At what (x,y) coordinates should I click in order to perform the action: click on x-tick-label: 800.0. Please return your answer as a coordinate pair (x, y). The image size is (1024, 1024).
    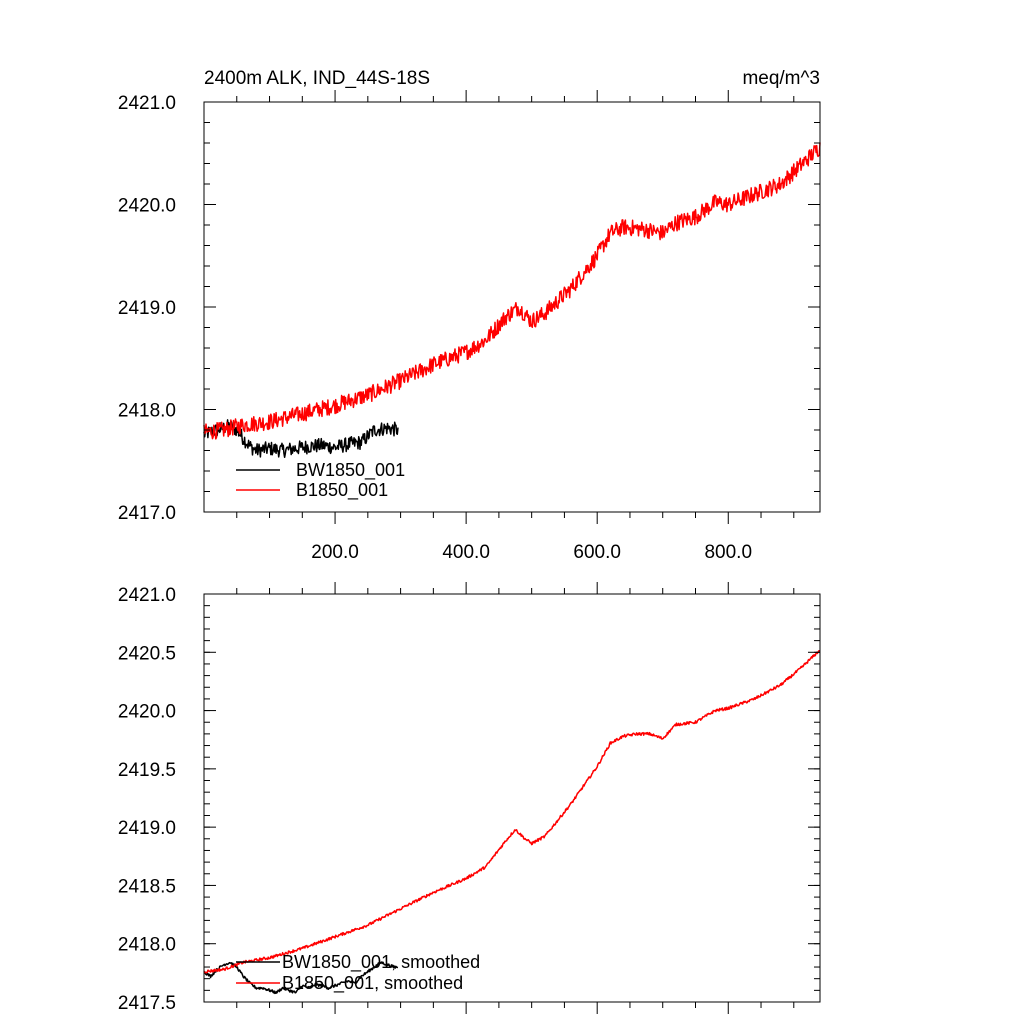
    Looking at the image, I should click on (728, 552).